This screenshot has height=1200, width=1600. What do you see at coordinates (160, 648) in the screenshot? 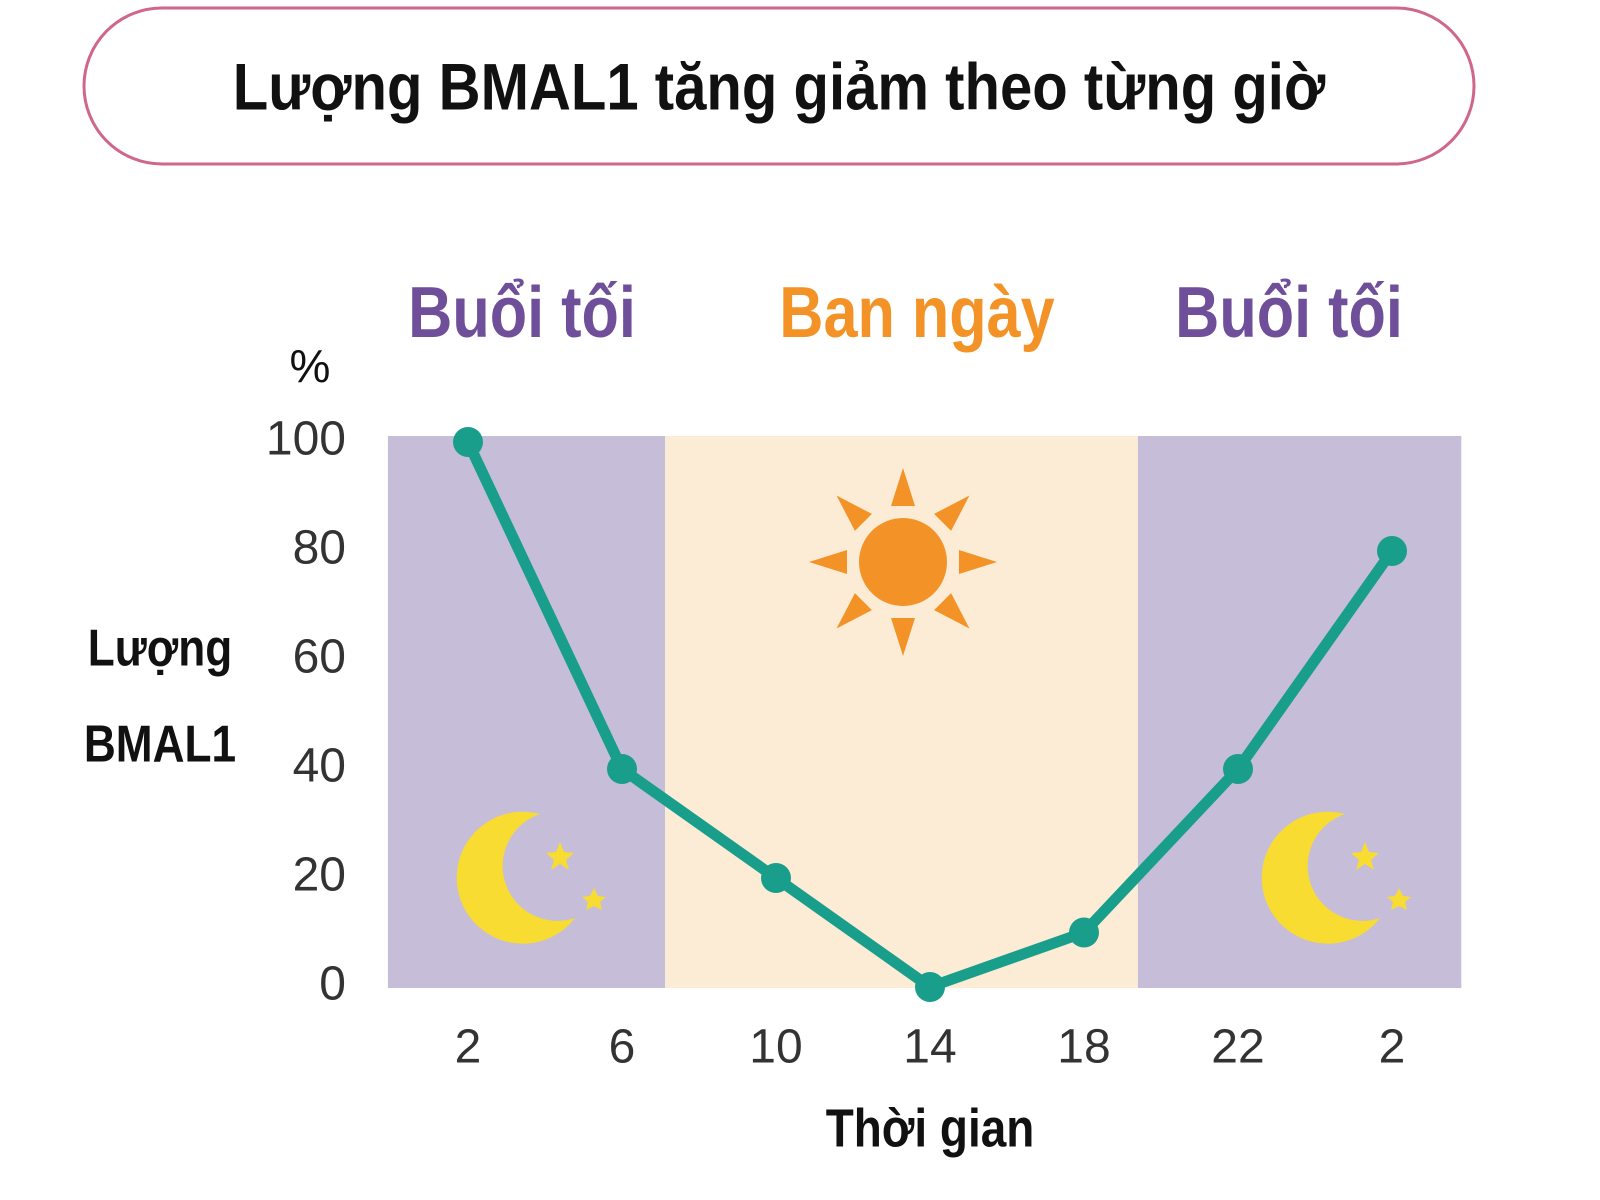
I see `y-axis-label: Lượng` at bounding box center [160, 648].